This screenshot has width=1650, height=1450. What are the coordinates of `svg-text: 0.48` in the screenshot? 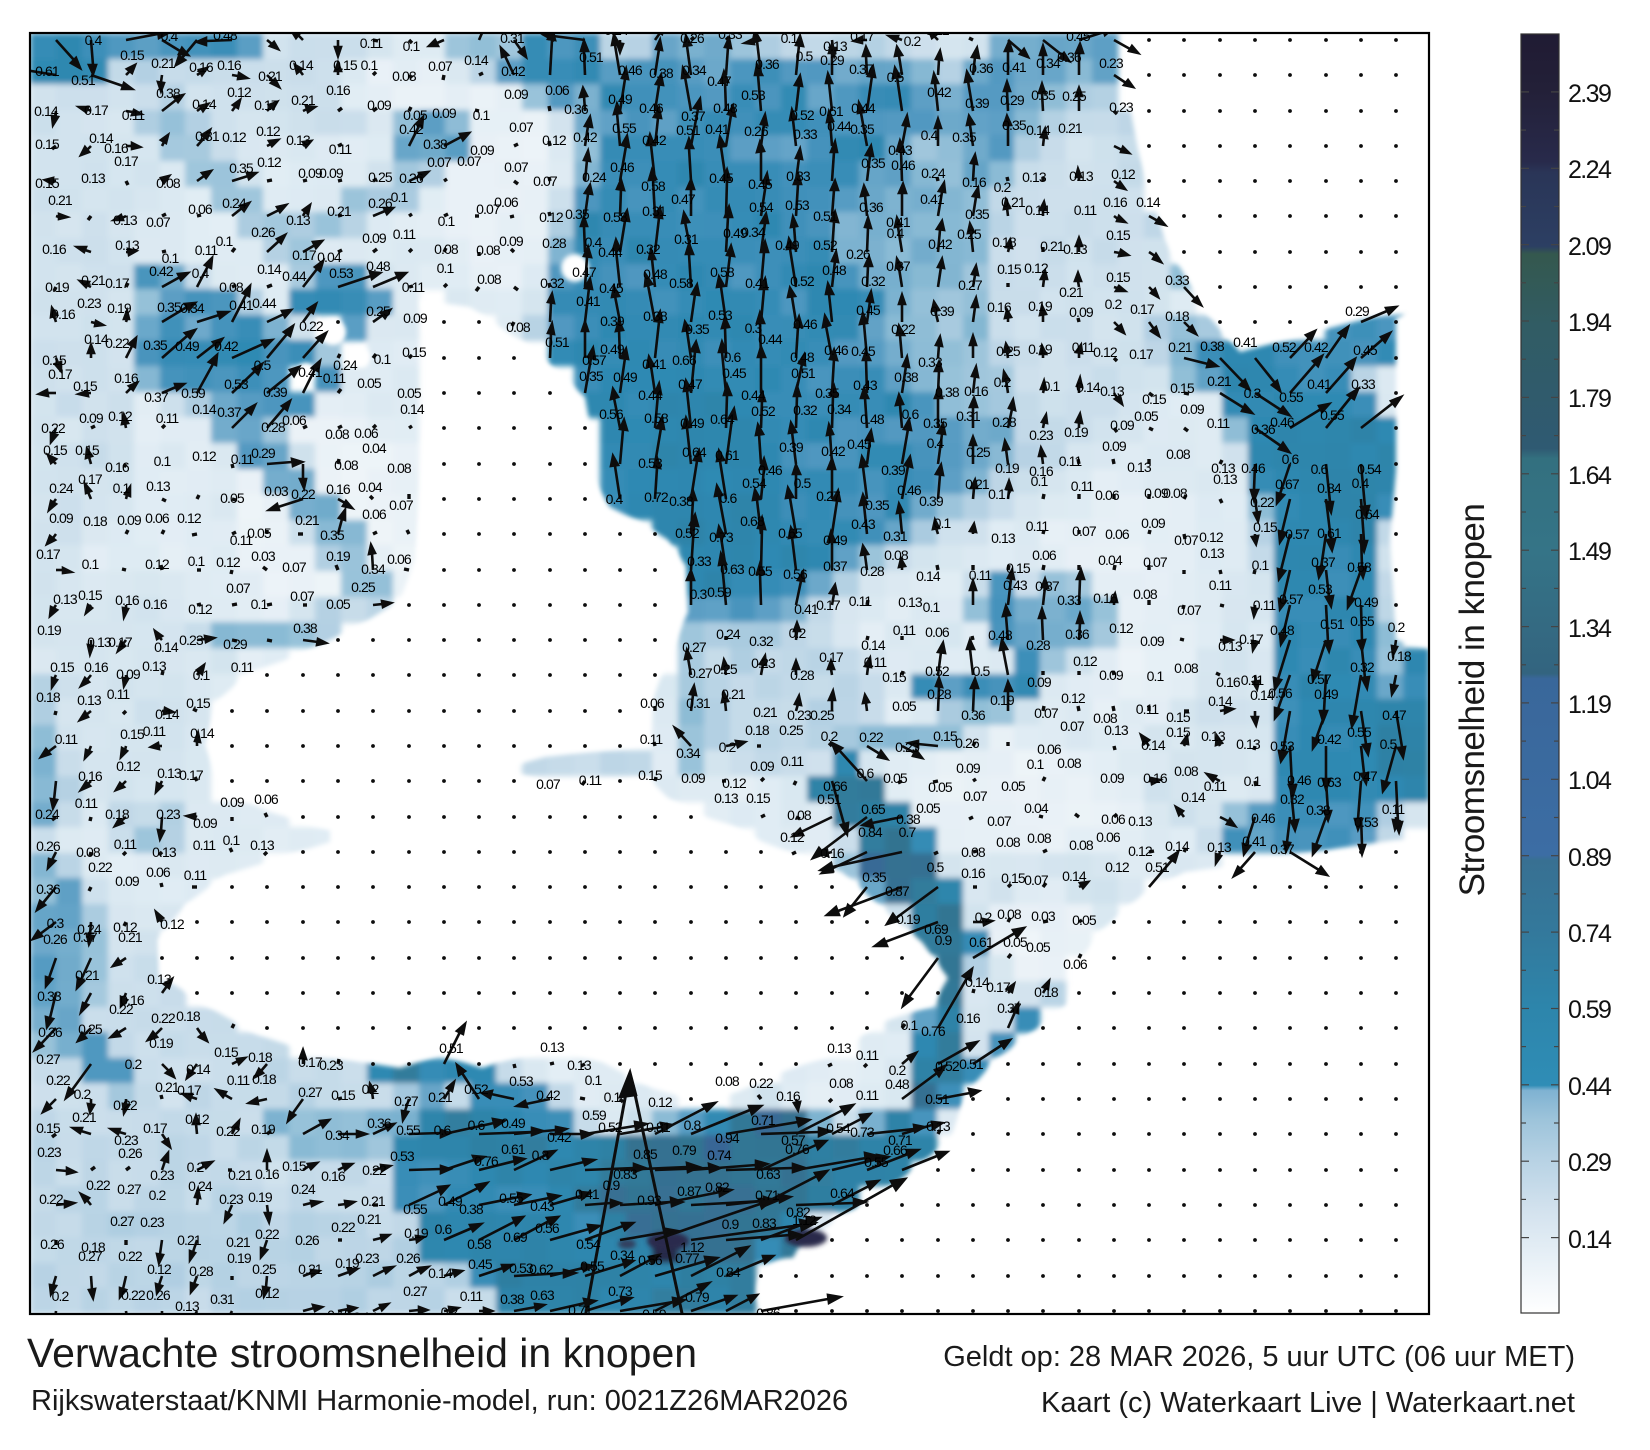 It's located at (1282, 630).